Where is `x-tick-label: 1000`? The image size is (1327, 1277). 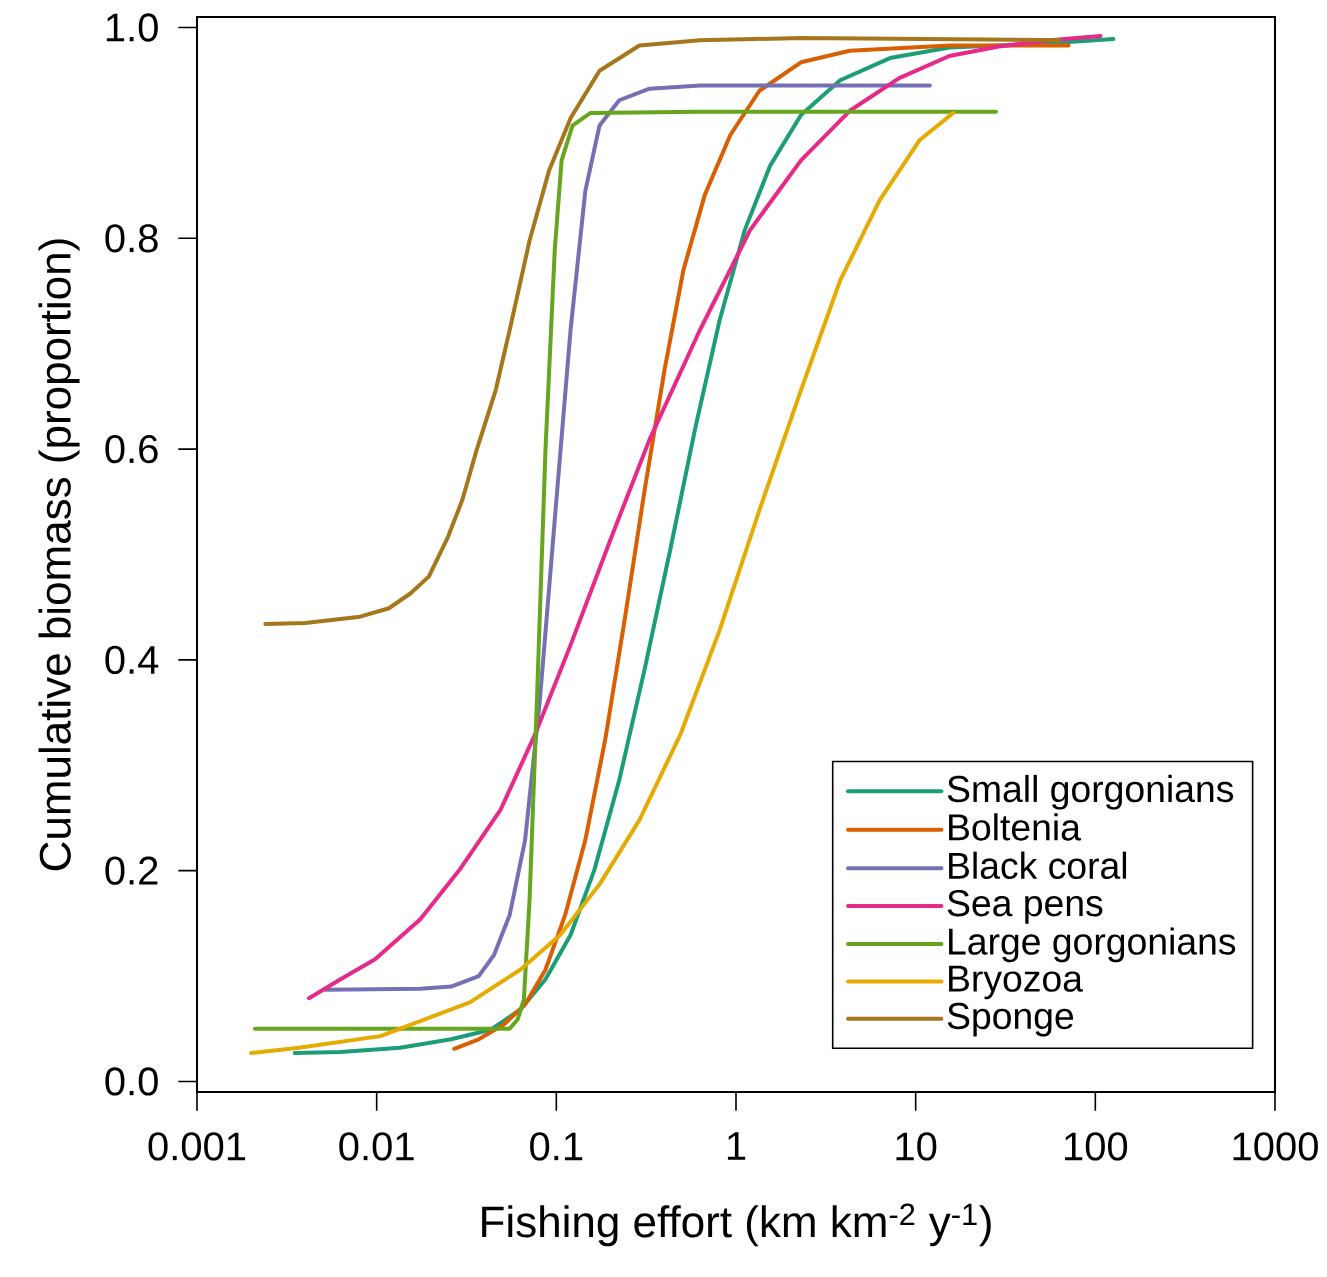 x-tick-label: 1000 is located at coordinates (1275, 1146).